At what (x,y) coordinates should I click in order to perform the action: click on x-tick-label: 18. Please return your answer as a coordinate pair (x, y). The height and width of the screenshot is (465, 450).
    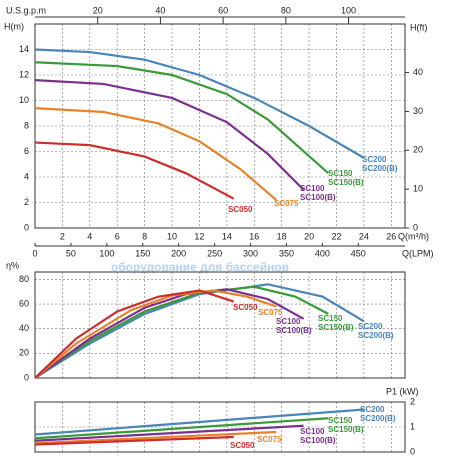
    Looking at the image, I should click on (282, 236).